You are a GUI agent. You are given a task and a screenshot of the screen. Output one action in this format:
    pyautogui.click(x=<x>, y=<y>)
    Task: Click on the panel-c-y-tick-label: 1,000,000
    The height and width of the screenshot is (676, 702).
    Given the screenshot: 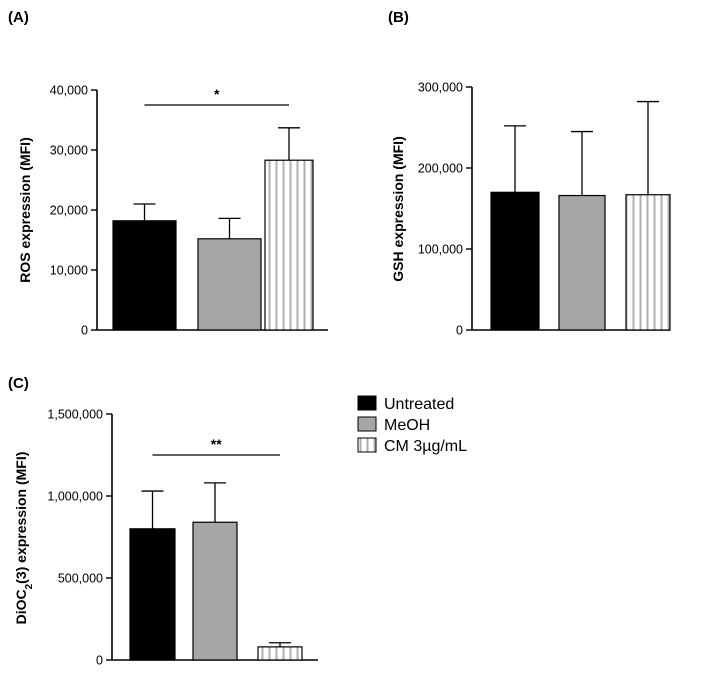 What is the action you would take?
    pyautogui.click(x=75, y=497)
    